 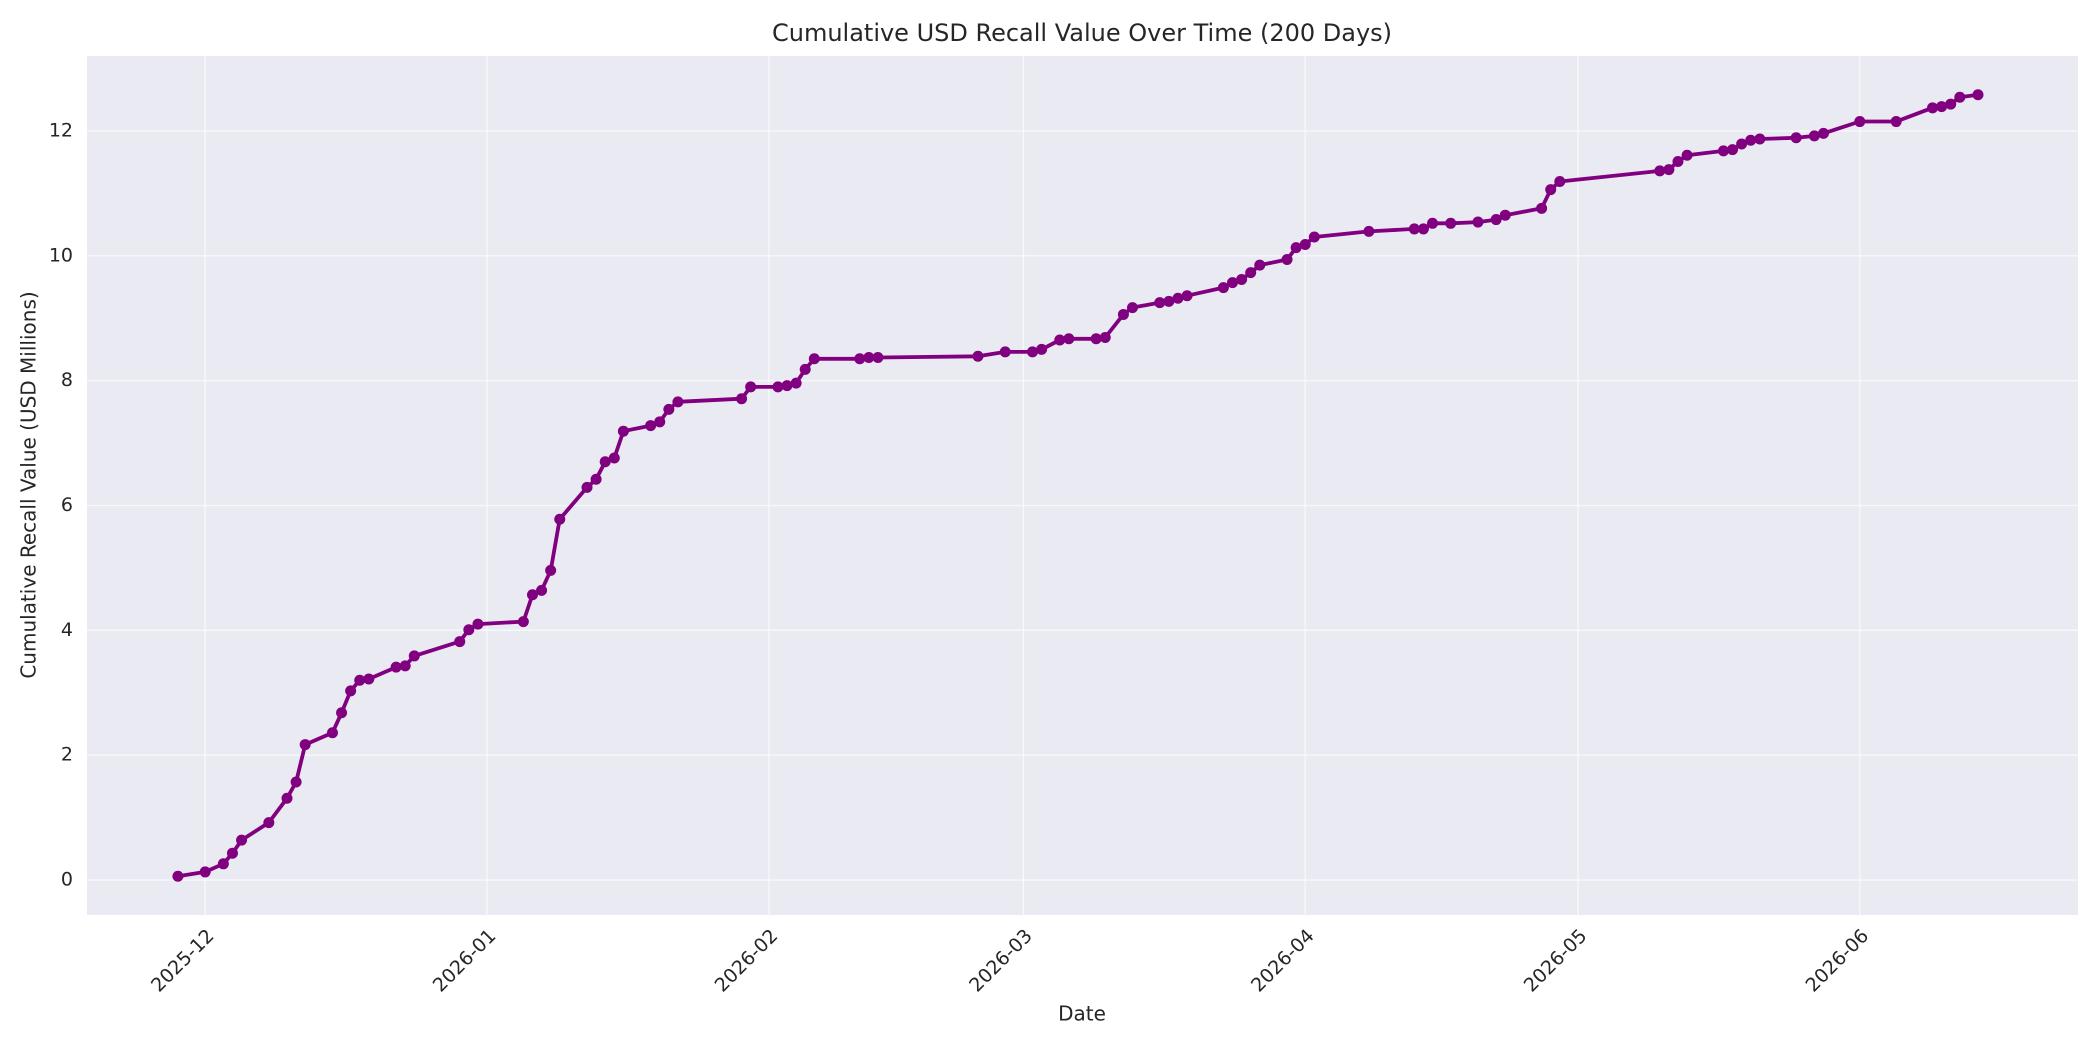 I want to click on x-tick-label: 2026-06, so click(x=1838, y=961).